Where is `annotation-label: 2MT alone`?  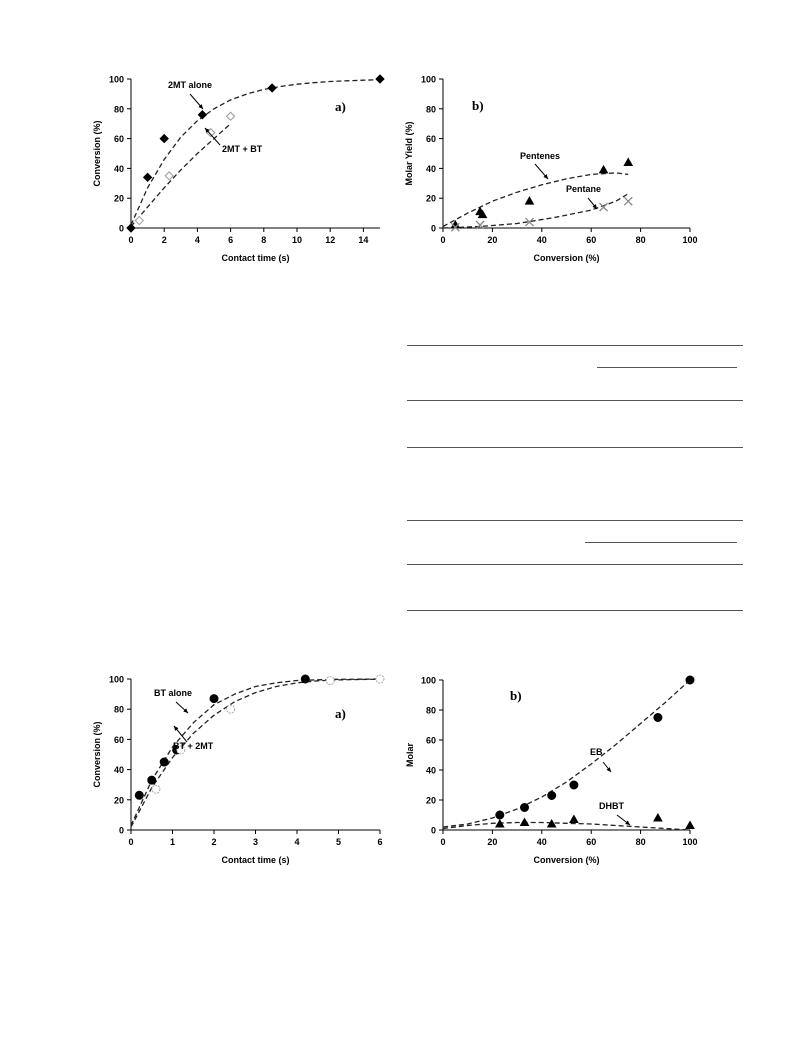
annotation-label: 2MT alone is located at coordinates (190, 85).